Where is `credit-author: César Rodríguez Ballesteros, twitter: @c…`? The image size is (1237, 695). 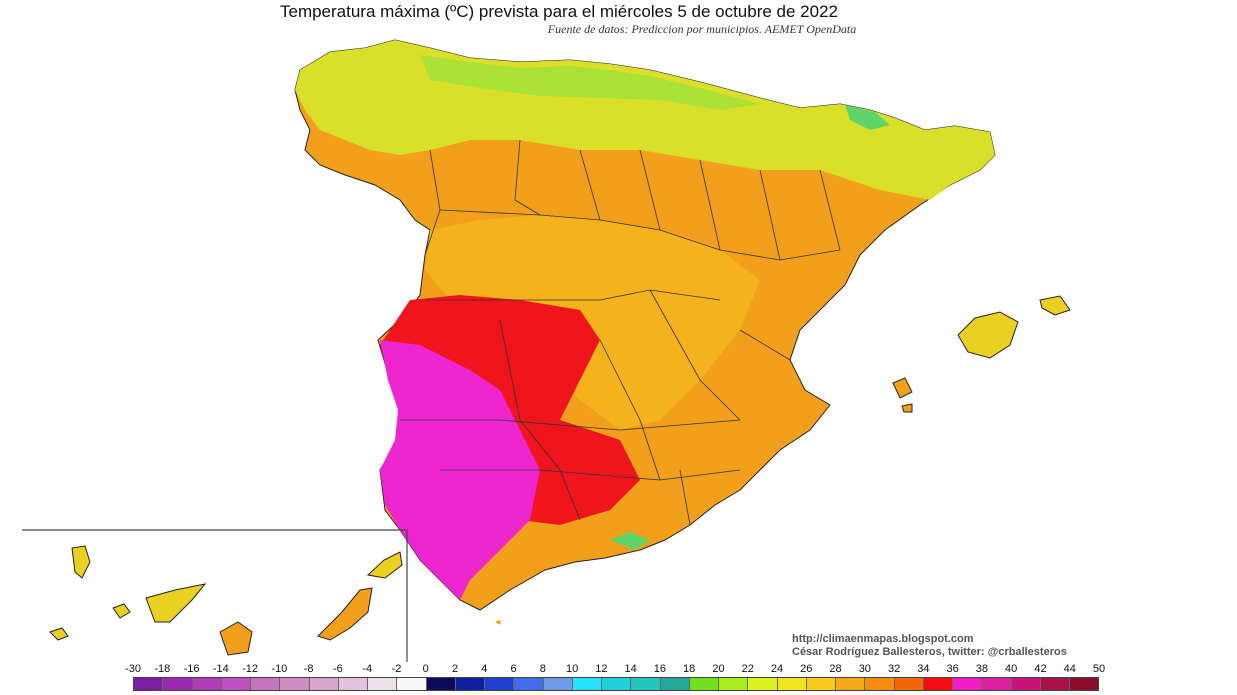
credit-author: César Rodríguez Ballesteros, twitter: @c… is located at coordinates (929, 652).